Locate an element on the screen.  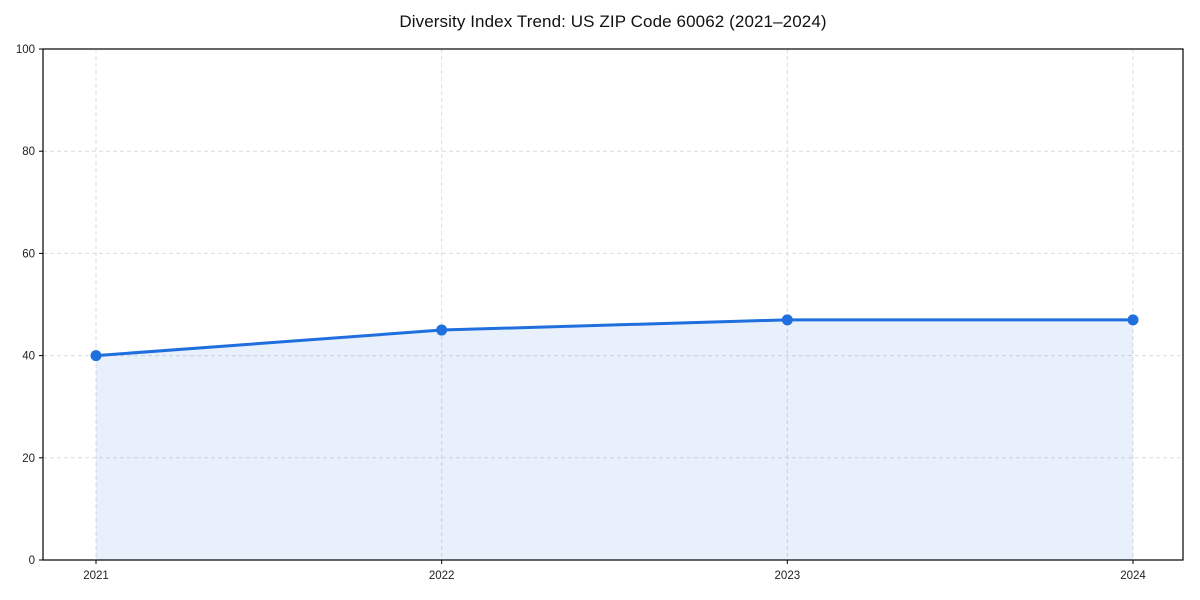
y-tick-label: 60 is located at coordinates (28, 254).